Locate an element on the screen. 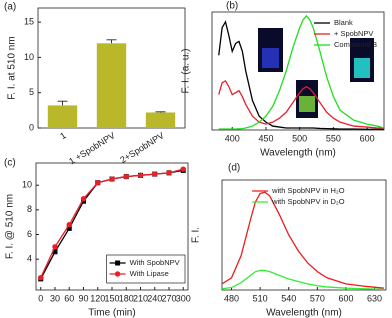  x-tick-label: 510 is located at coordinates (260, 298).